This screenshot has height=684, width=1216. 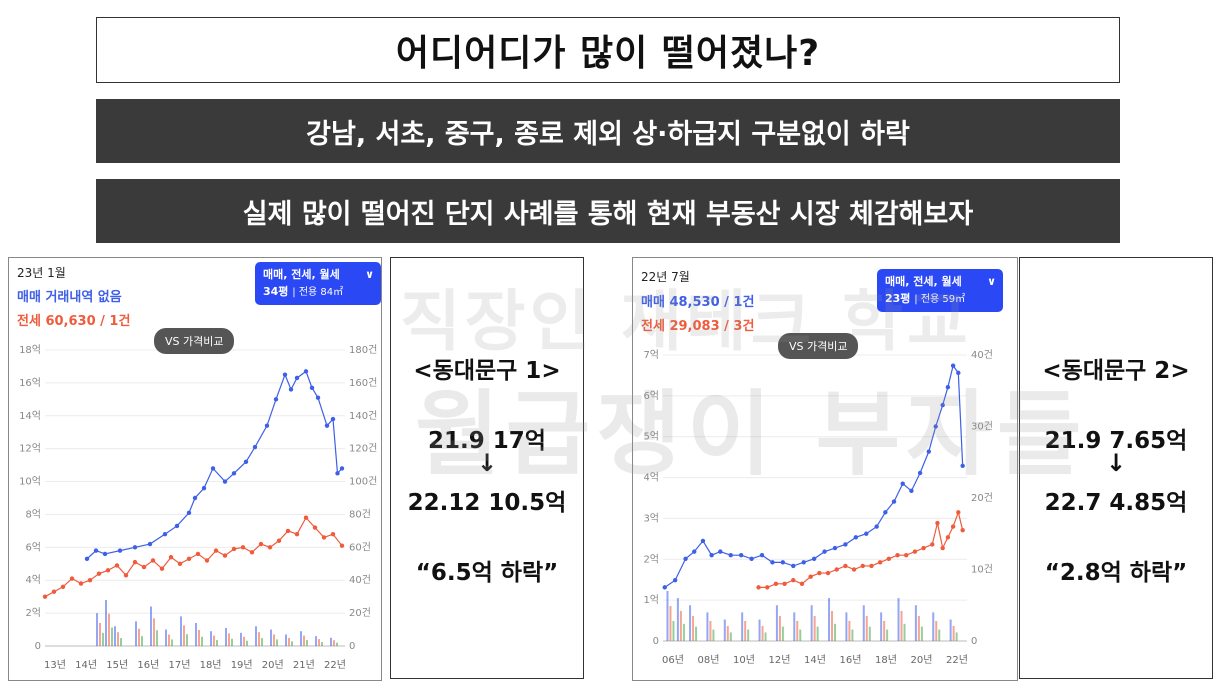 What do you see at coordinates (318, 283) in the screenshot?
I see `trade-type-filter-button: 매매, 전세, 월세 34평 | 전용 84㎡ ∨` at bounding box center [318, 283].